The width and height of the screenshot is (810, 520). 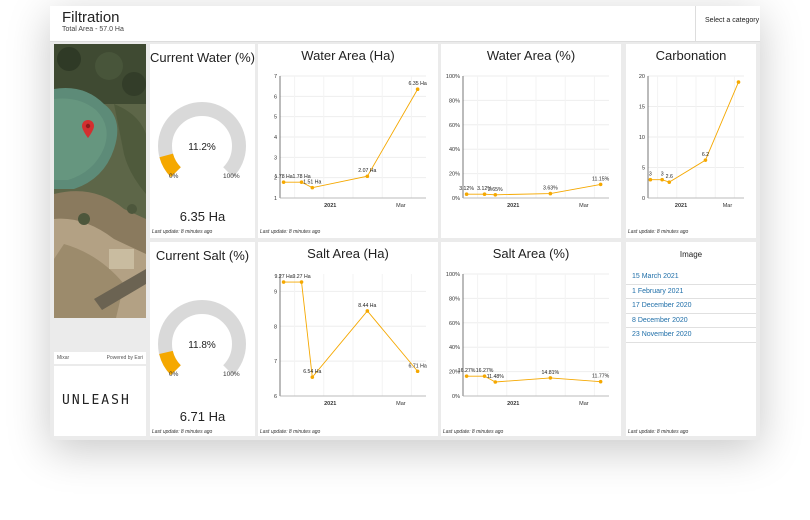 What do you see at coordinates (174, 374) in the screenshot?
I see `gauge-min-label: 0%` at bounding box center [174, 374].